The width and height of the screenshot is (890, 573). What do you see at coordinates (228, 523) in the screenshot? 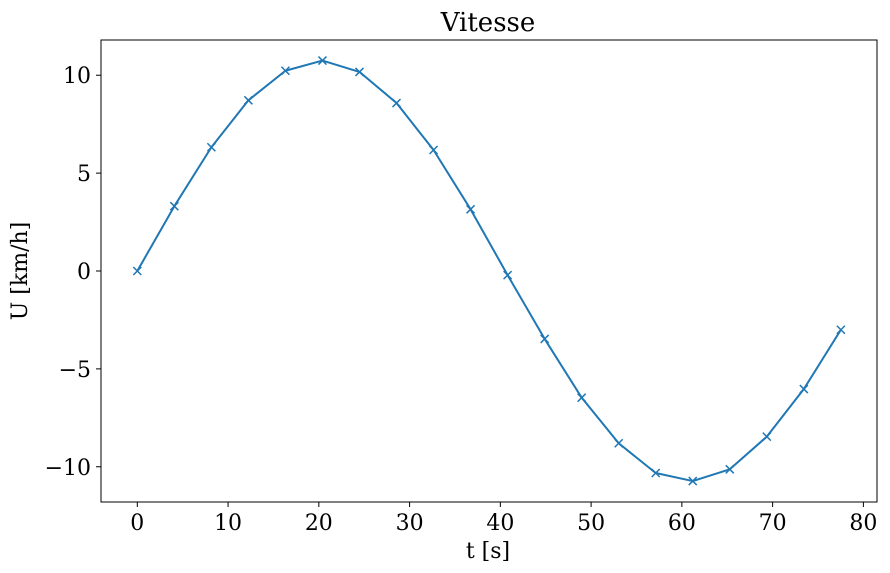
I see `x-tick-label: 10` at bounding box center [228, 523].